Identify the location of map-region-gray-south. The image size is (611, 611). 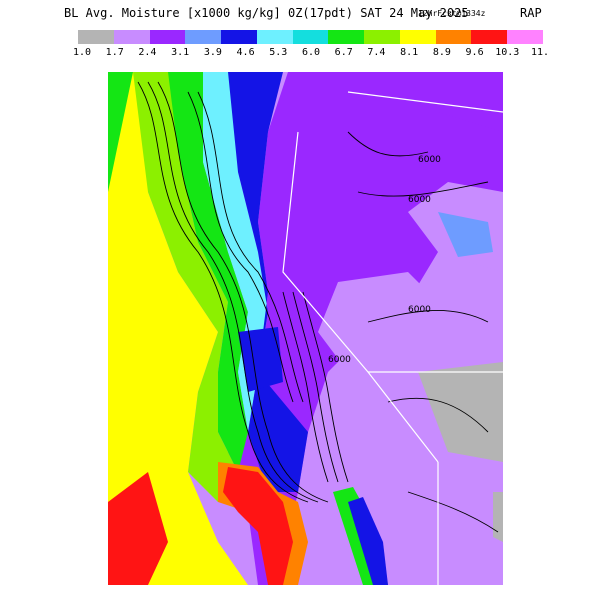
(498, 517).